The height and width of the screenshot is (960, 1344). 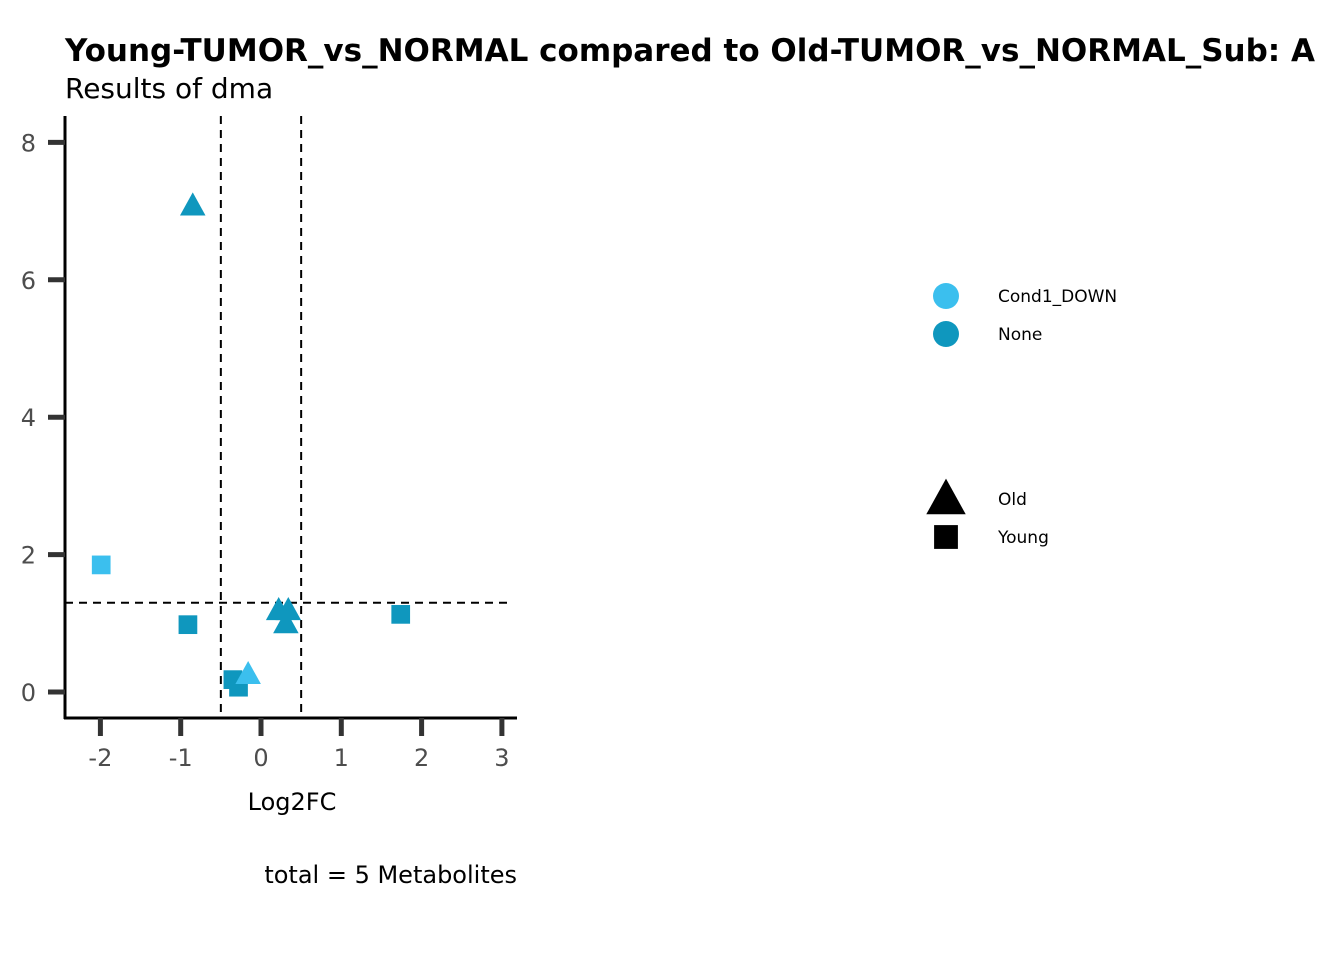 I want to click on color-legend-label: Cond1_DOWN, so click(x=1057, y=297).